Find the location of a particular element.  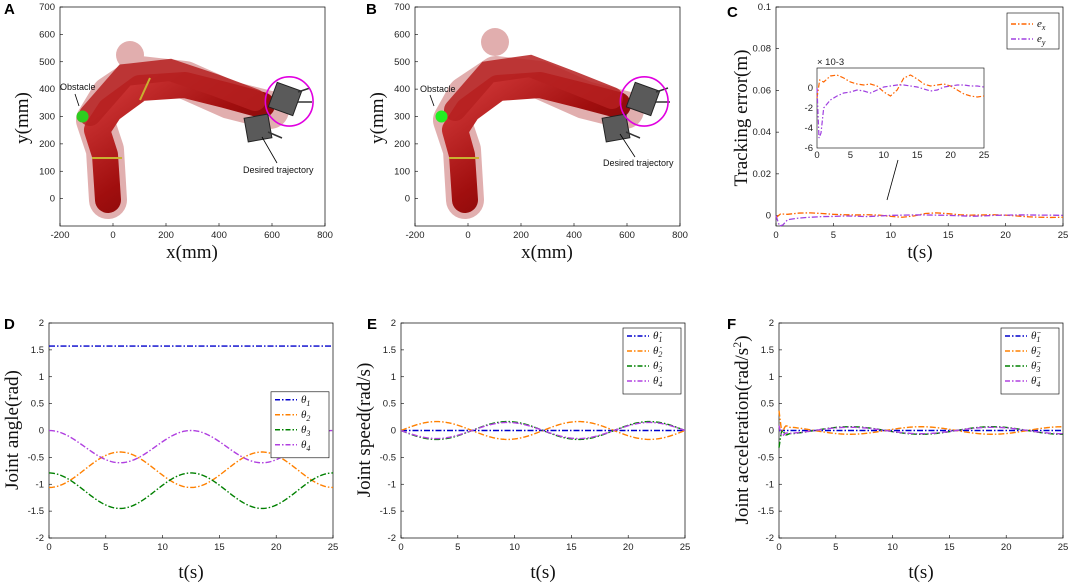

x-tick-label: -200 is located at coordinates (59, 235).